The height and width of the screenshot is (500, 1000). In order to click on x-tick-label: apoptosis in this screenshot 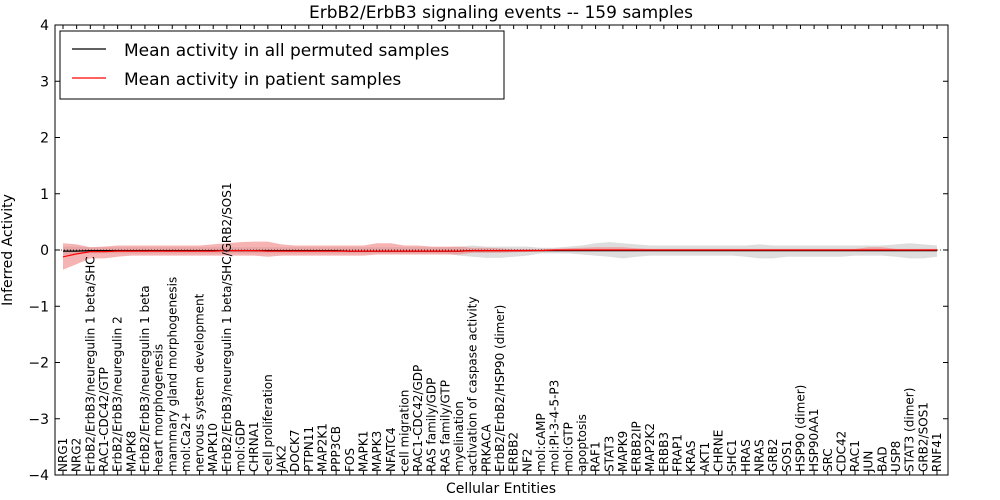, I will do `click(582, 443)`.